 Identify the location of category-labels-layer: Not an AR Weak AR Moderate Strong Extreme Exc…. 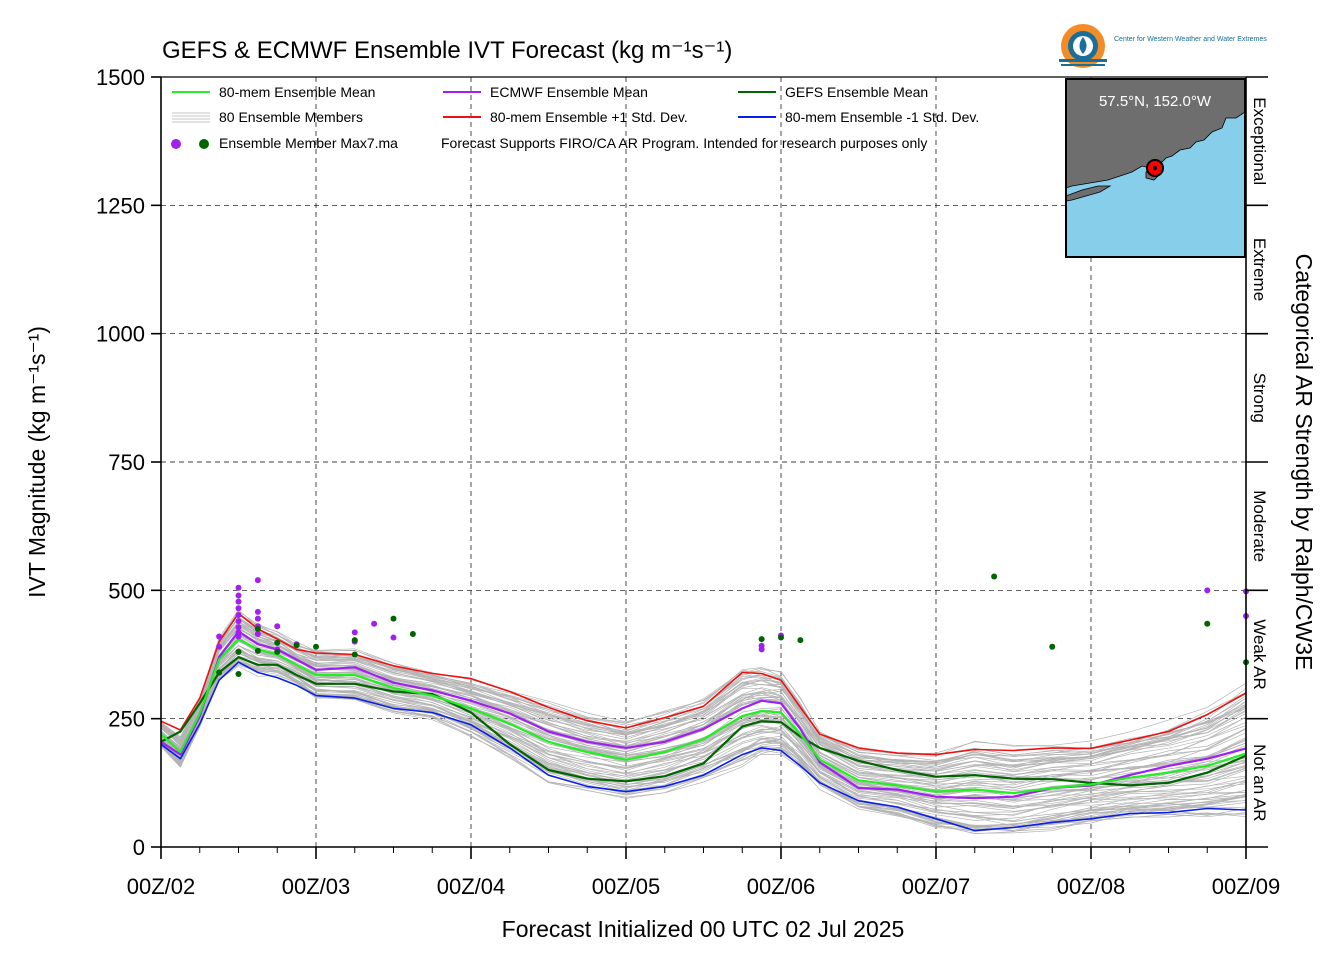
(1259, 459).